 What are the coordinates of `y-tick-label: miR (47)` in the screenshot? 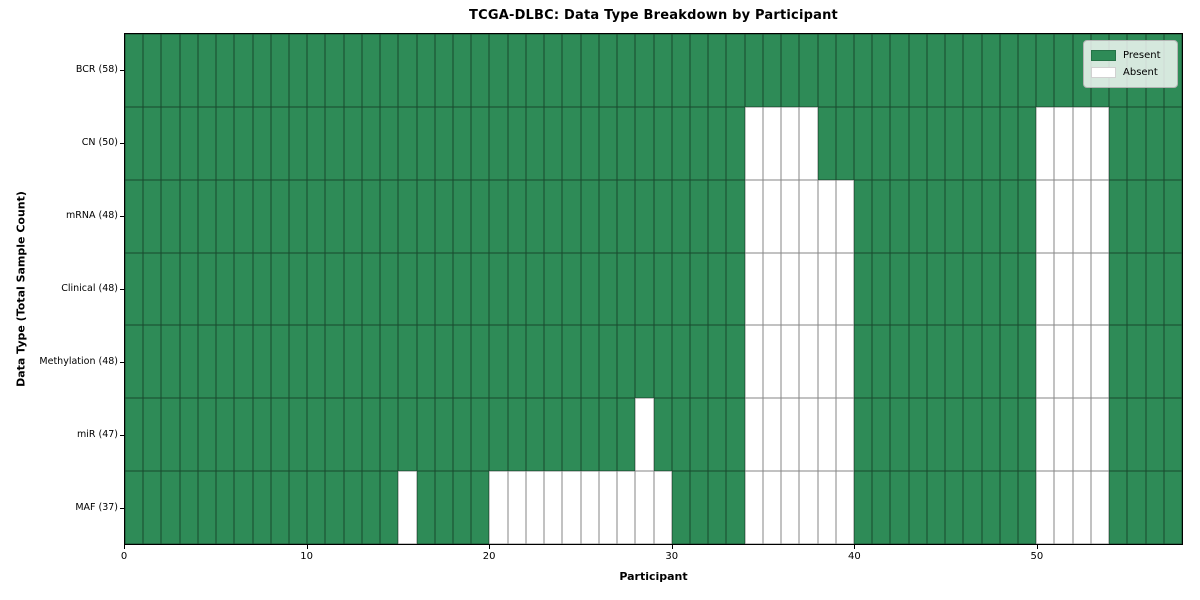 It's located at (97, 435).